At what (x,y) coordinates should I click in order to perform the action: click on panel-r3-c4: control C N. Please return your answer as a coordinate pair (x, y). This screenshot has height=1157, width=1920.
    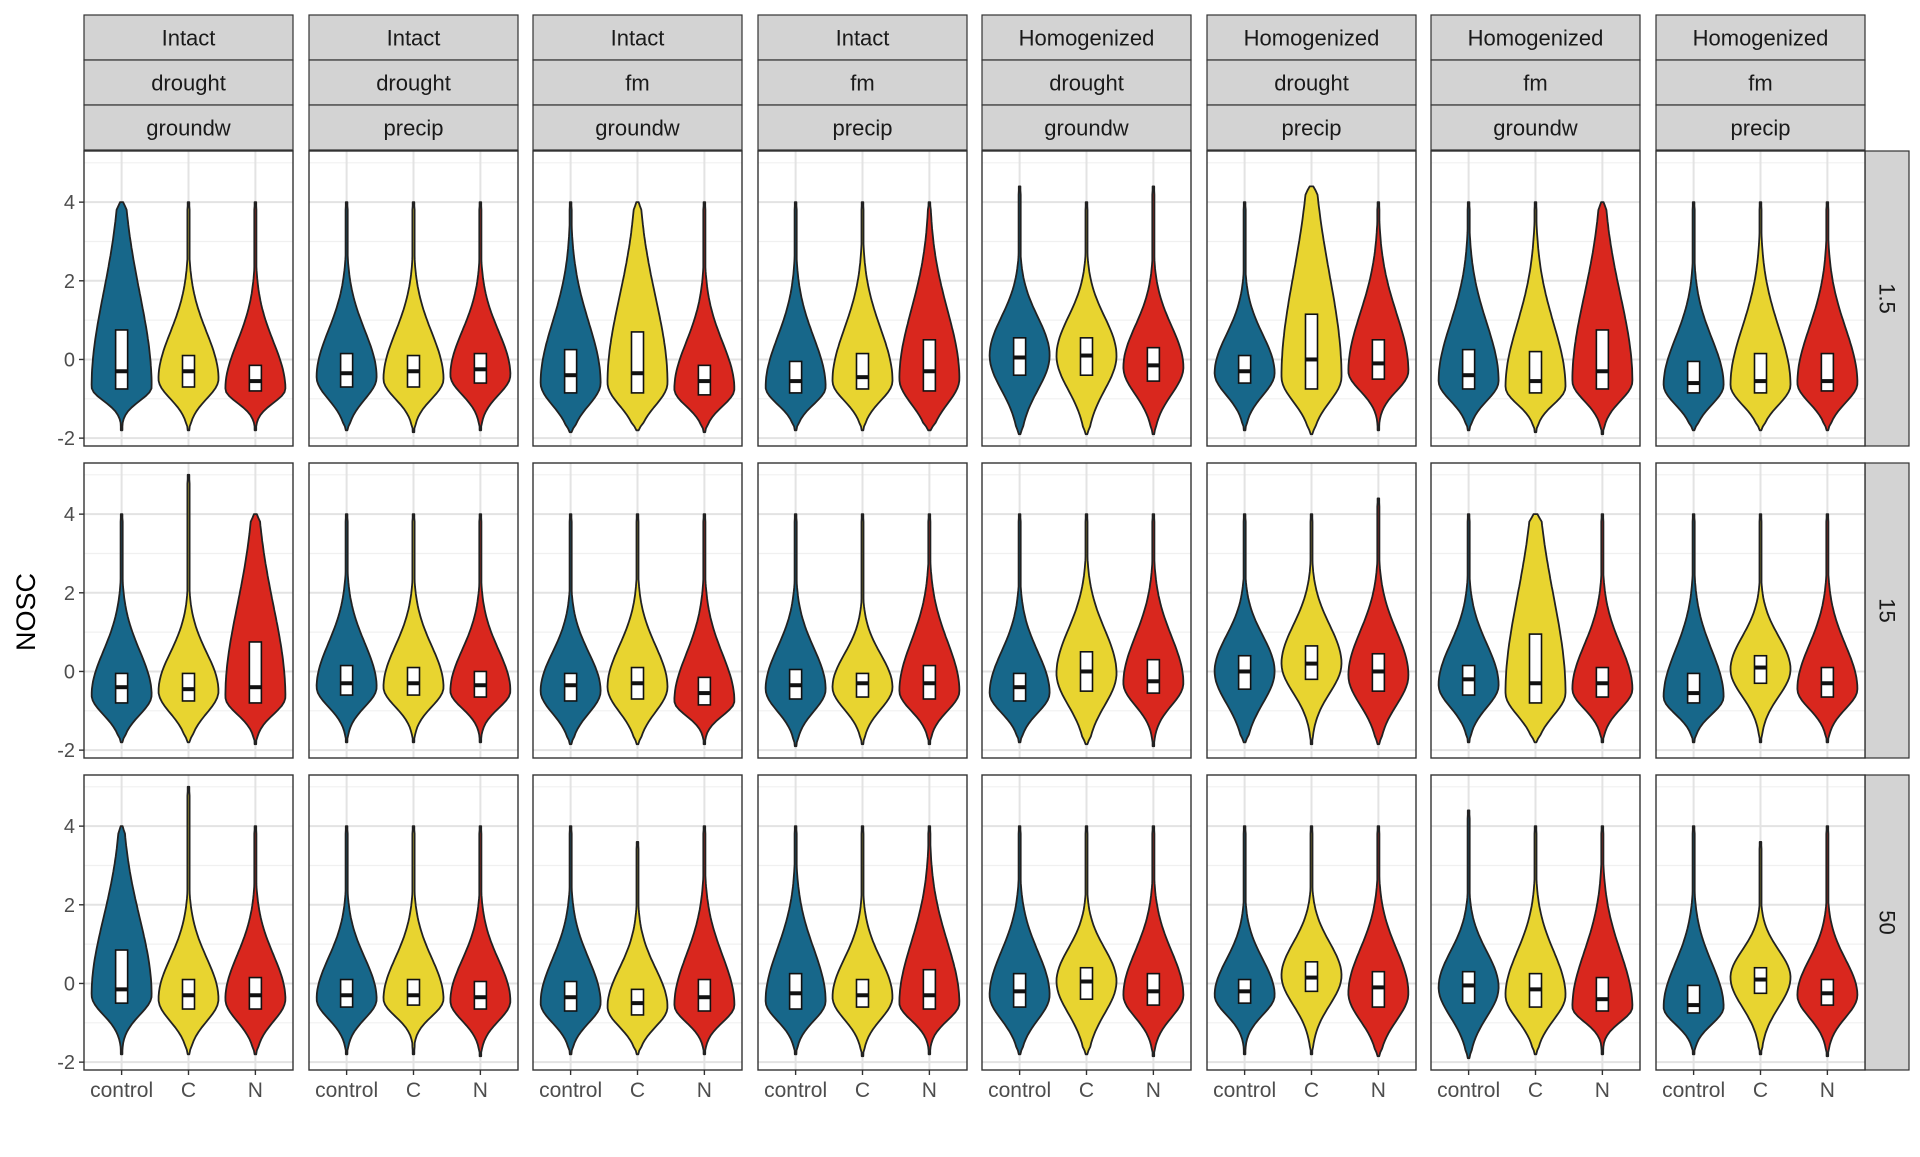
    Looking at the image, I should click on (862, 938).